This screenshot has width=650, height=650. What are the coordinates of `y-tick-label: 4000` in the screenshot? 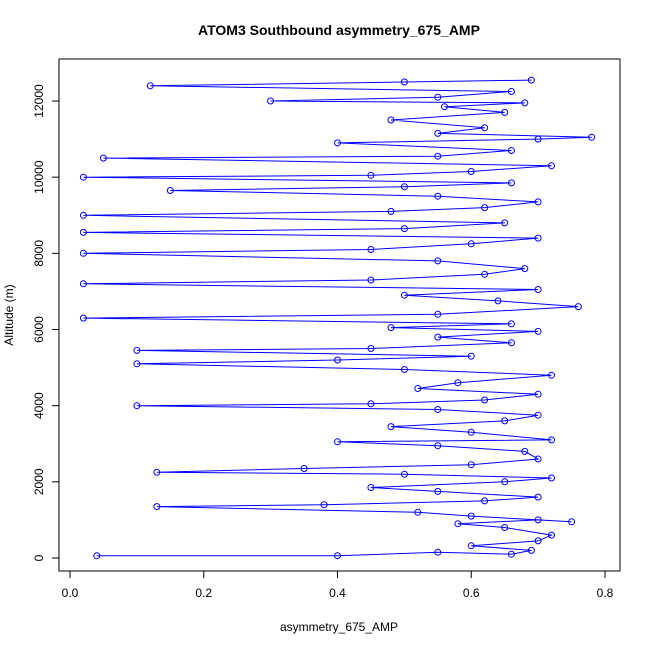 It's located at (39, 405).